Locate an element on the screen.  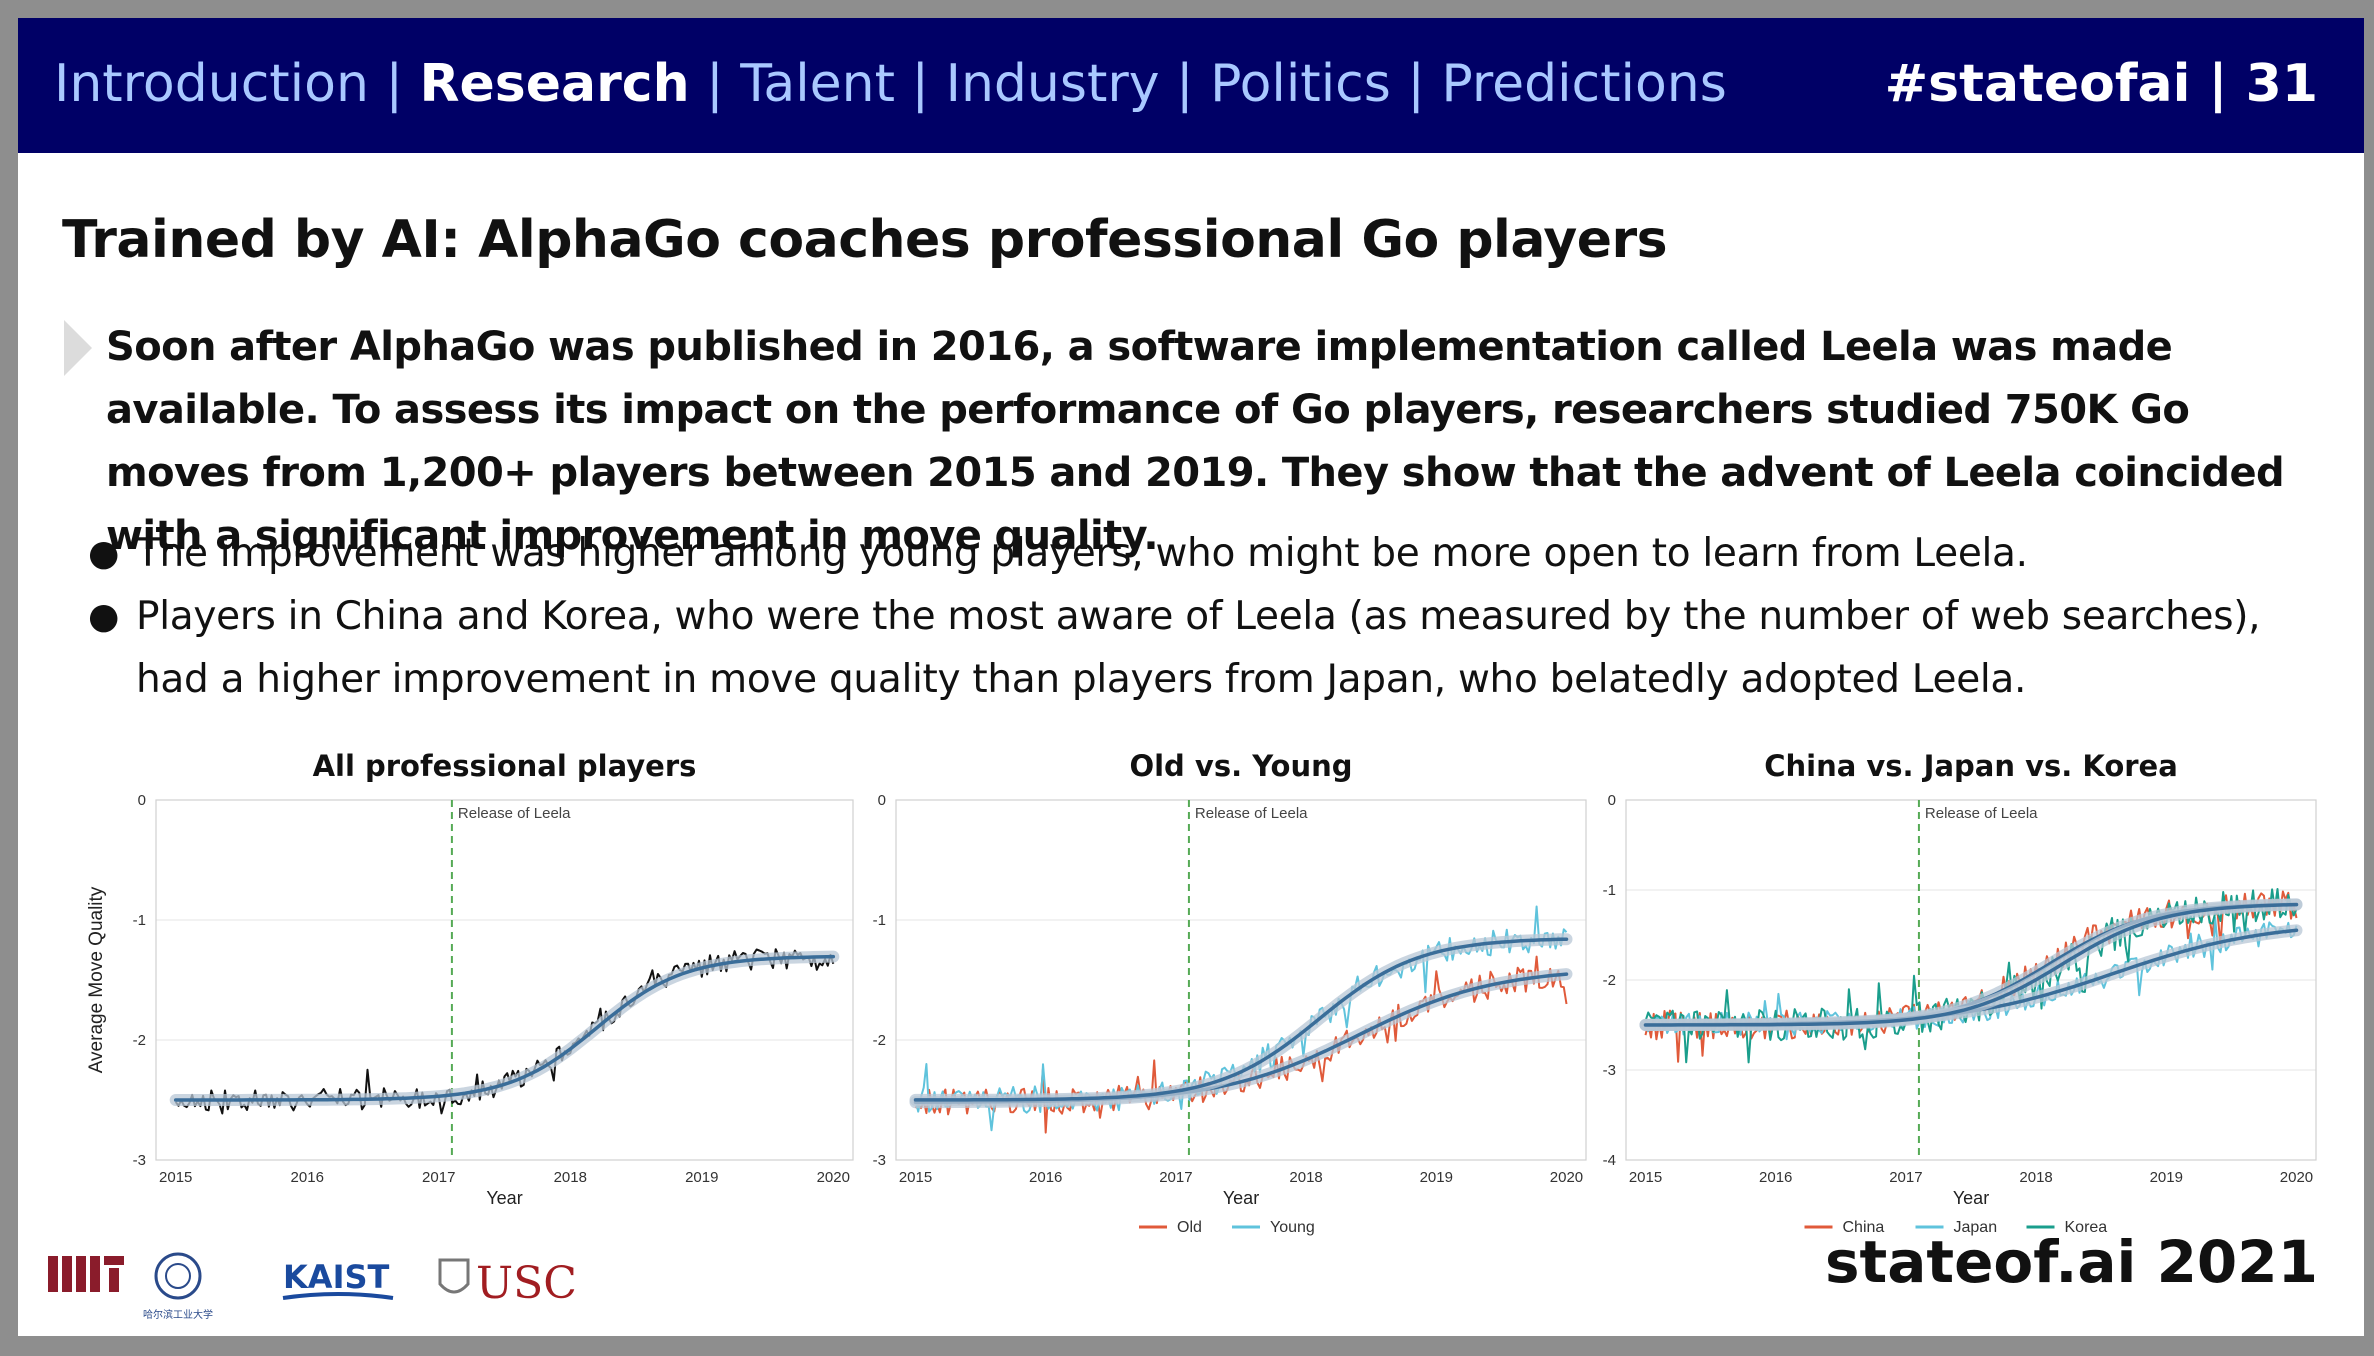
svg-text: USC is located at coordinates (526, 1283).